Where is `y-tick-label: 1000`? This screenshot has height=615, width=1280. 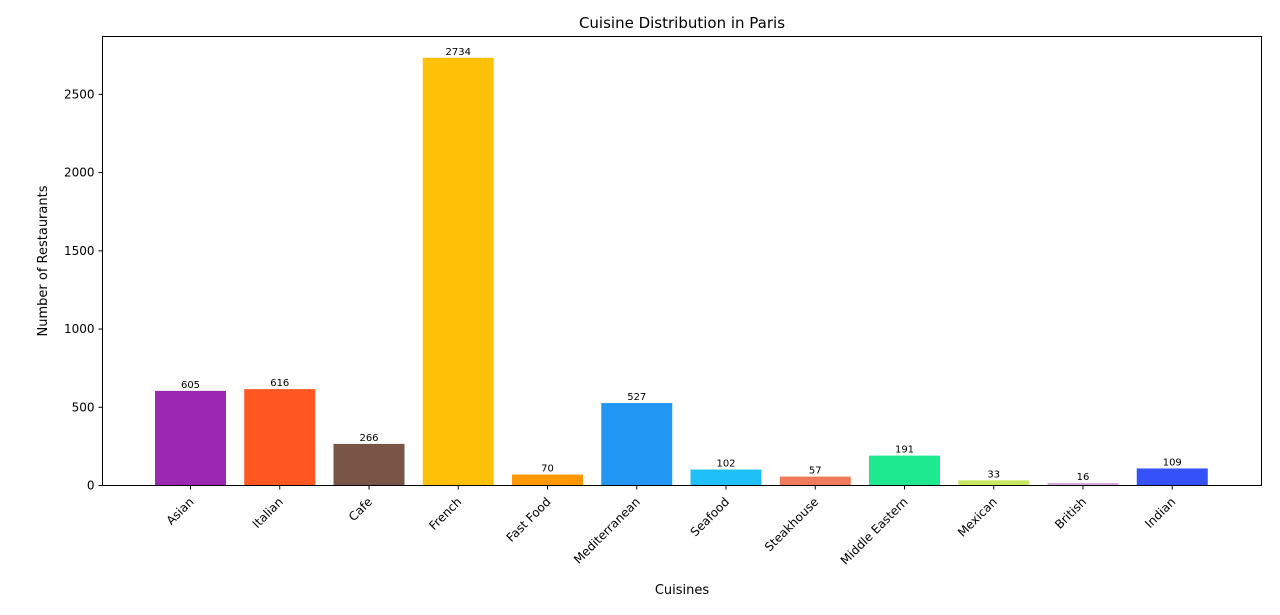 y-tick-label: 1000 is located at coordinates (79, 329).